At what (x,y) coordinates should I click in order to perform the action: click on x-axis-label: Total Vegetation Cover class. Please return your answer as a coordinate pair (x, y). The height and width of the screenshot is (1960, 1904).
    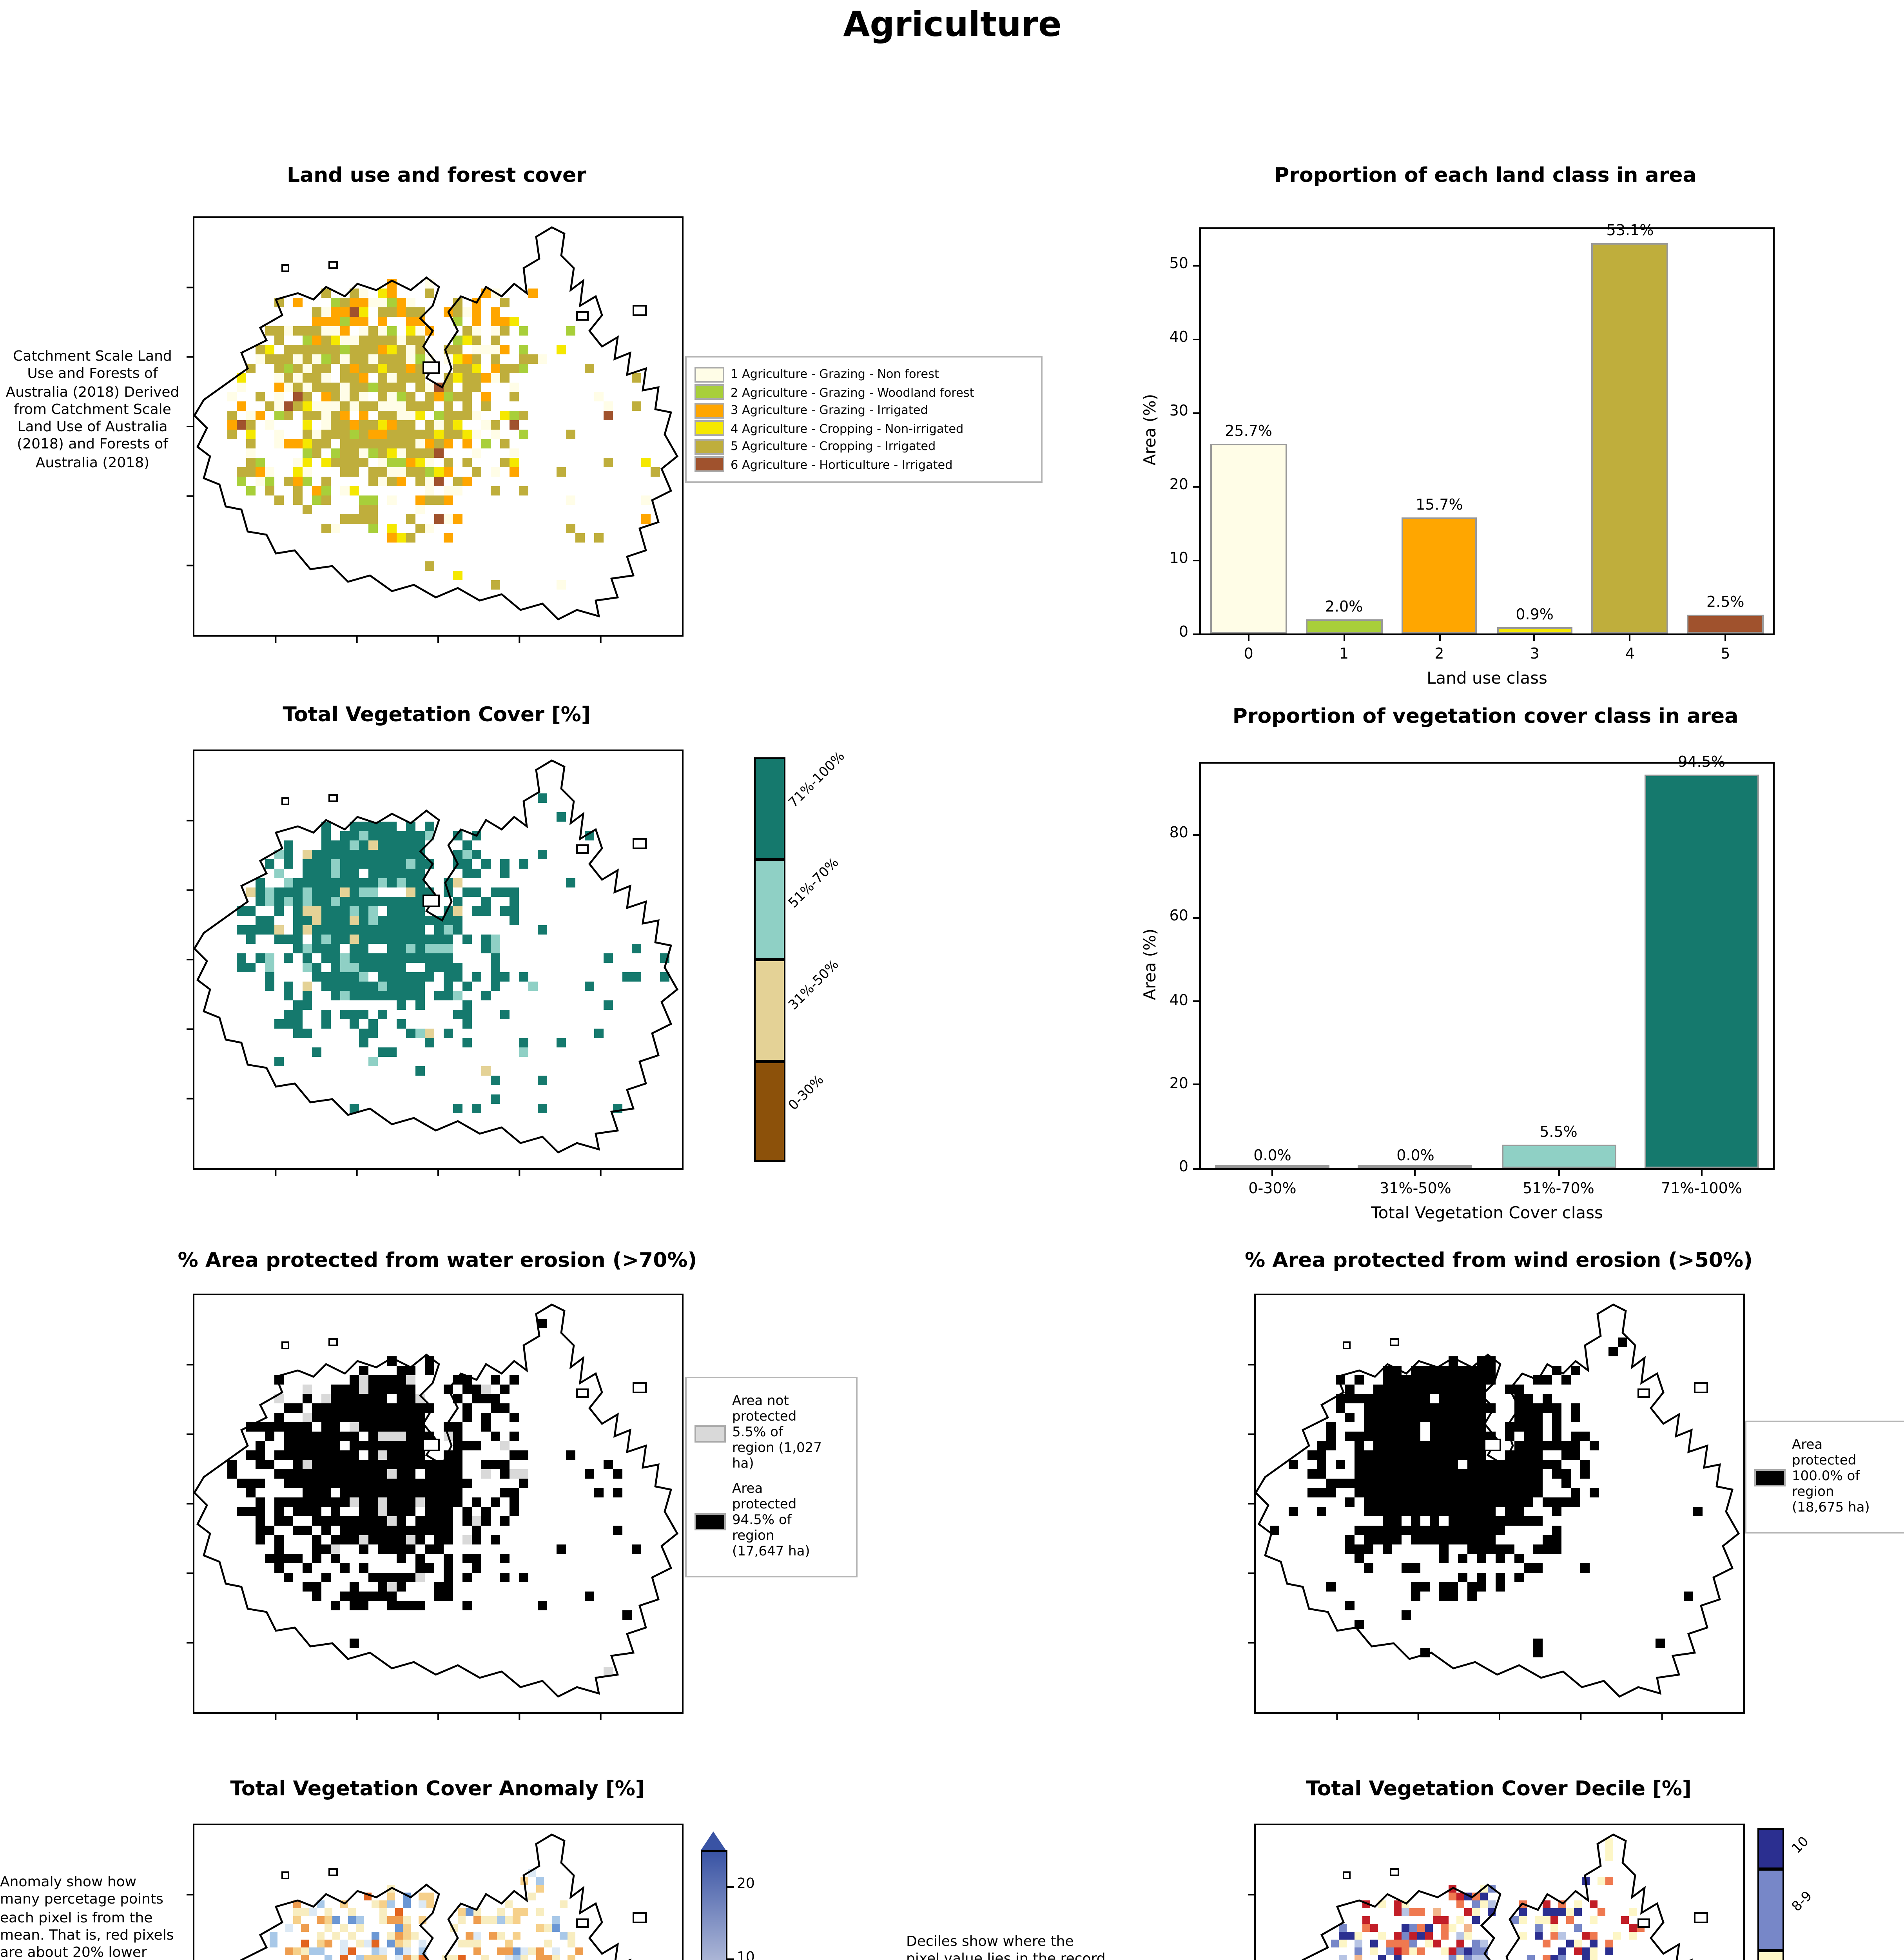
    Looking at the image, I should click on (1487, 1213).